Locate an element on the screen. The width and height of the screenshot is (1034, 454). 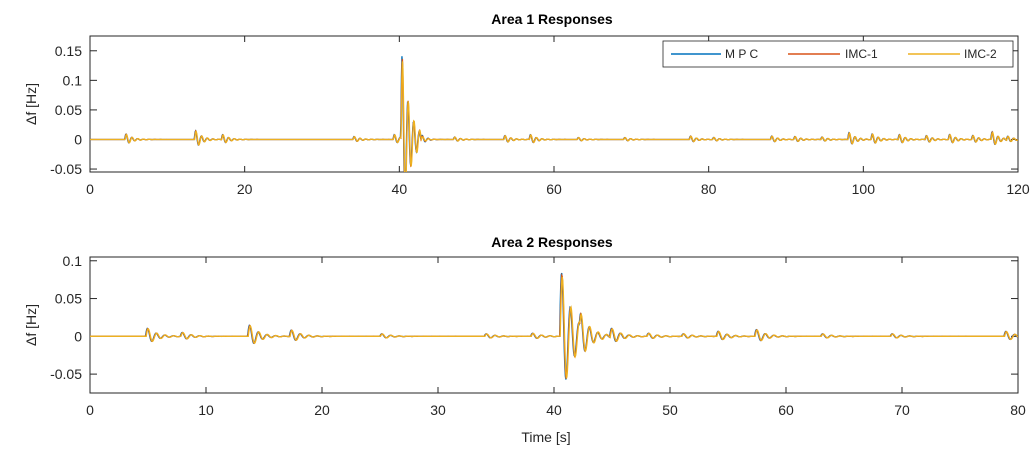
legend-label-imc1: IMC-1 is located at coordinates (861, 54).